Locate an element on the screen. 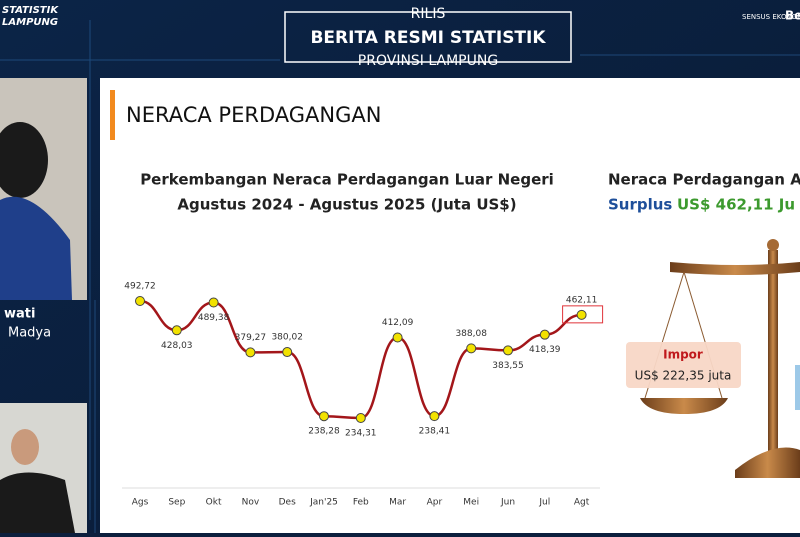 This screenshot has width=800, height=537. value-label: 383,55 is located at coordinates (508, 366).